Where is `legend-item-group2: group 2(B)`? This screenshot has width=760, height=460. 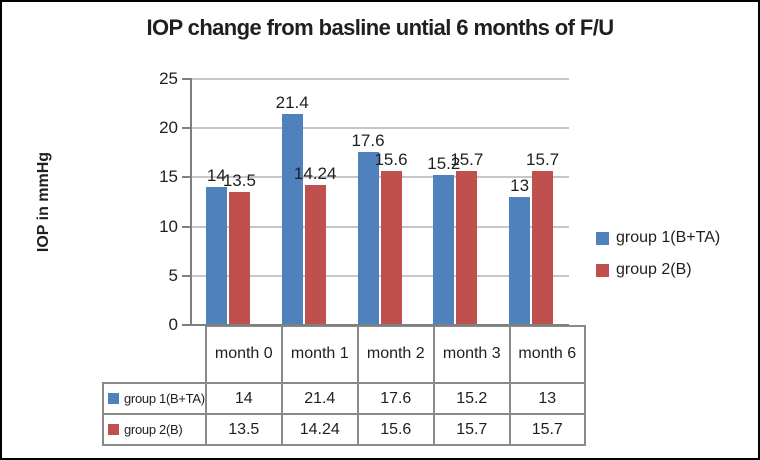
legend-item-group2: group 2(B) is located at coordinates (658, 270).